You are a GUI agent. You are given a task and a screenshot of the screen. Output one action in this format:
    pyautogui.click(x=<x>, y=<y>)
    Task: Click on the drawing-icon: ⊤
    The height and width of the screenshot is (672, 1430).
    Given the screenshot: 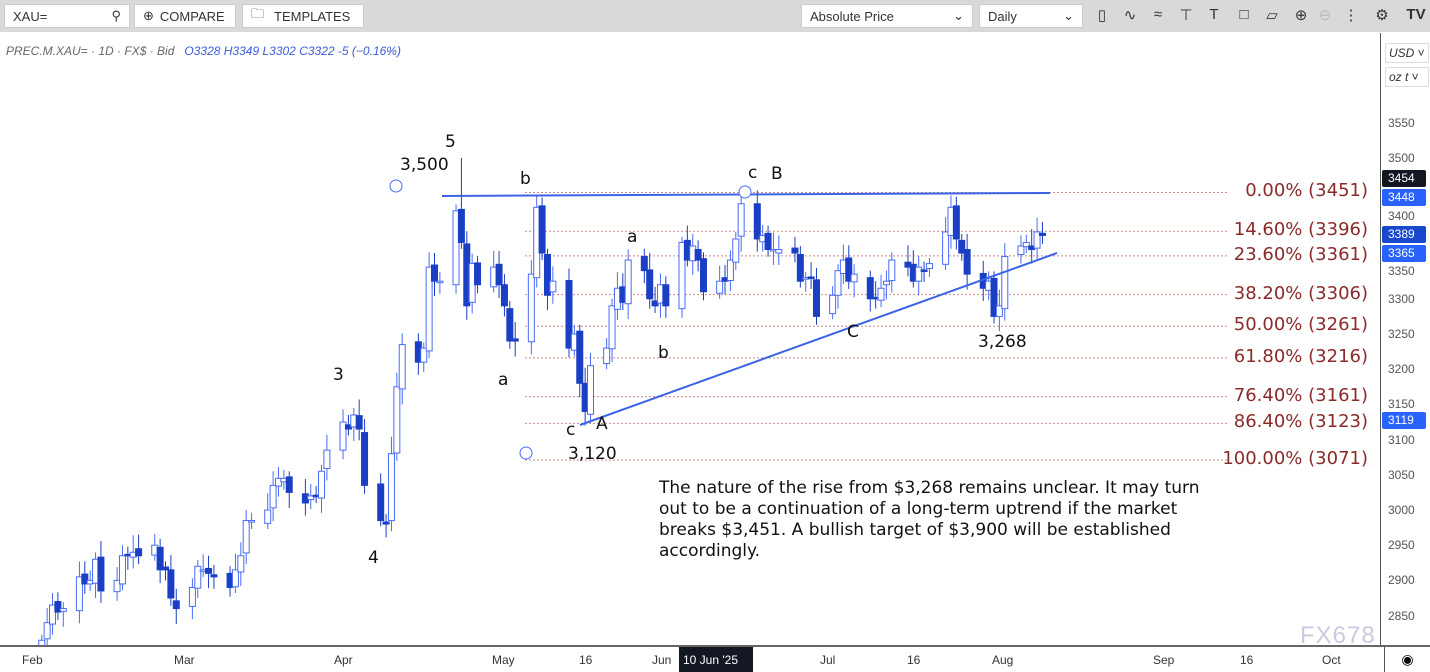 What is the action you would take?
    pyautogui.click(x=1186, y=15)
    